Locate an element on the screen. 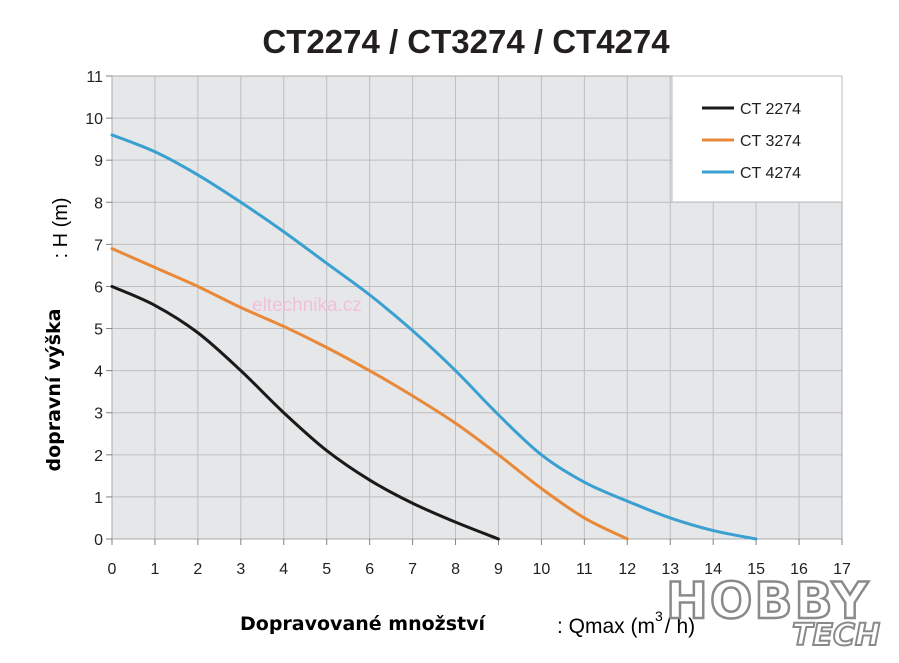 The width and height of the screenshot is (899, 663). x-tick-label: 5 is located at coordinates (326, 569).